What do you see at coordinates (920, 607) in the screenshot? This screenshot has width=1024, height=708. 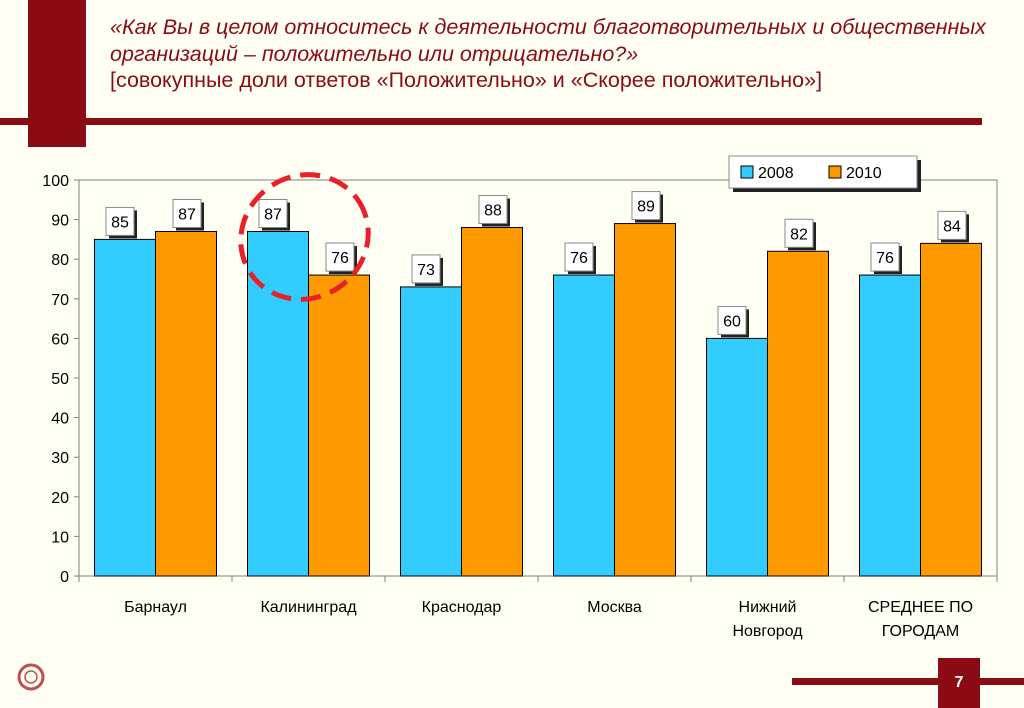 I see `category-label: СРЕДНЕЕ ПО` at bounding box center [920, 607].